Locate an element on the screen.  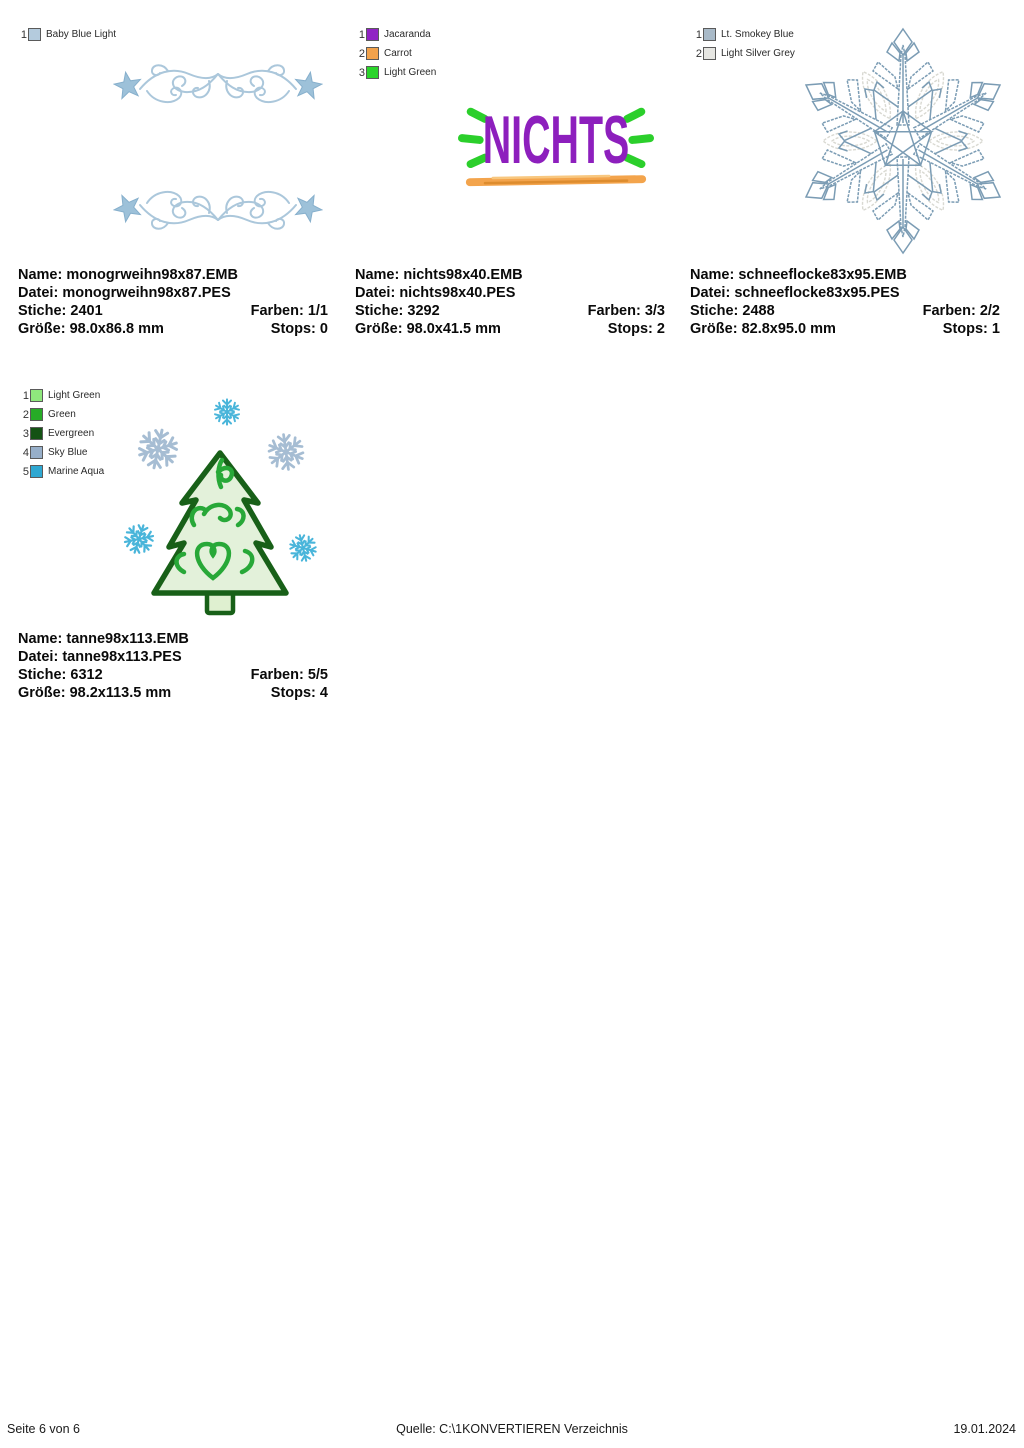
file-value: monogrweihn98x87.PES is located at coordinates (146, 293).